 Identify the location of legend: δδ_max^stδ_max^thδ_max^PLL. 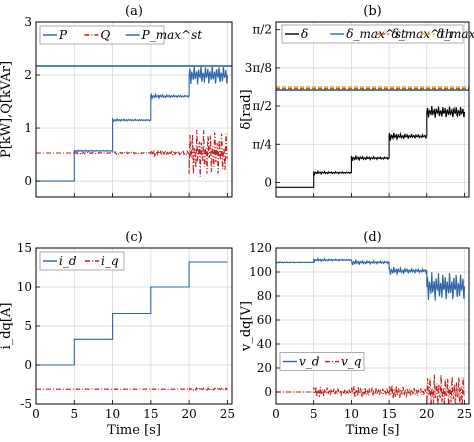
(377, 34).